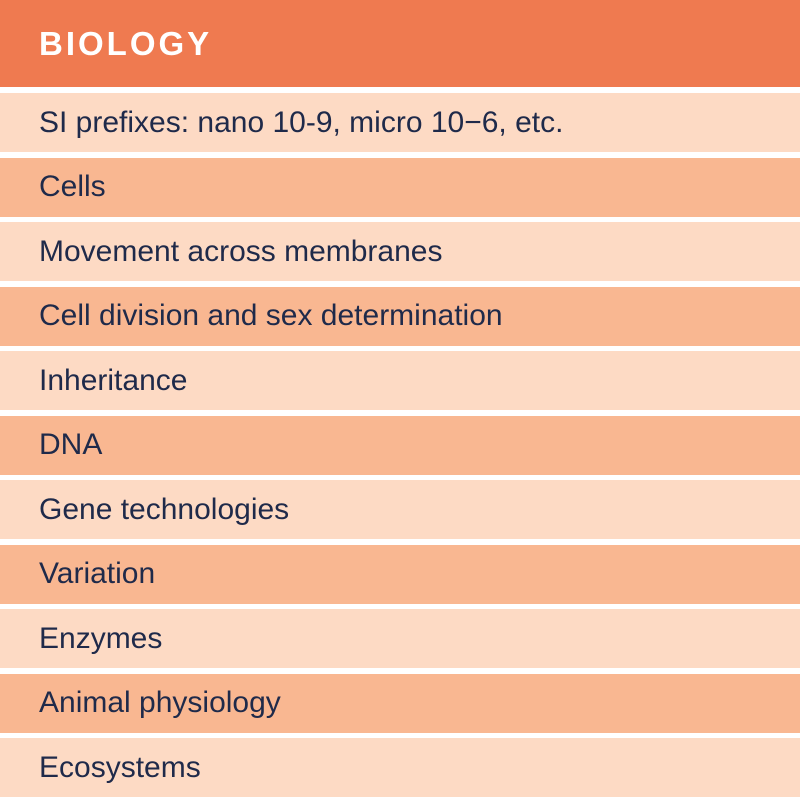 This screenshot has width=800, height=802. What do you see at coordinates (120, 767) in the screenshot?
I see `list-item-label: Ecosystems` at bounding box center [120, 767].